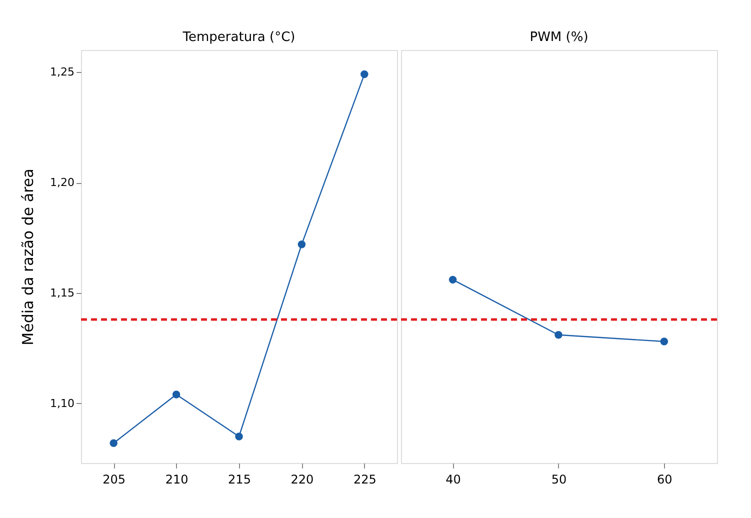 Image resolution: width=751 pixels, height=518 pixels. What do you see at coordinates (559, 37) in the screenshot?
I see `chart-title: PWM (%)` at bounding box center [559, 37].